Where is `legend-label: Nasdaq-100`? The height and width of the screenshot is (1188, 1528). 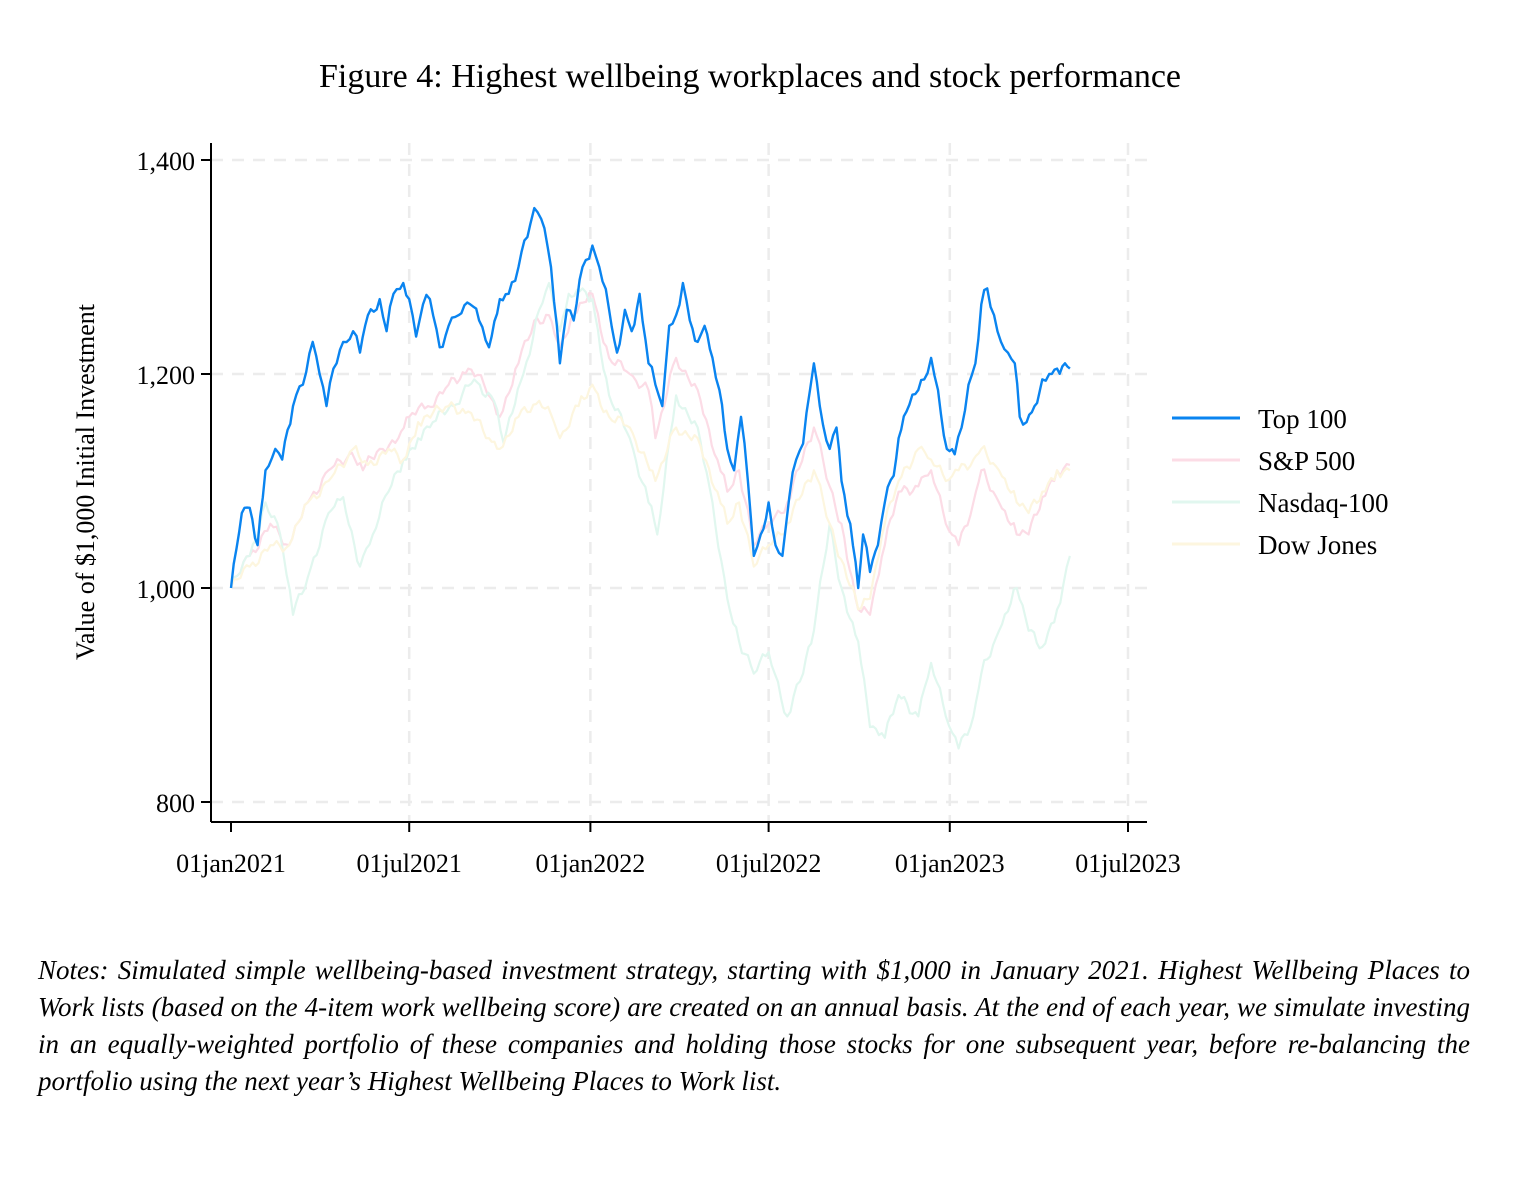 legend-label: Nasdaq-100 is located at coordinates (1323, 503).